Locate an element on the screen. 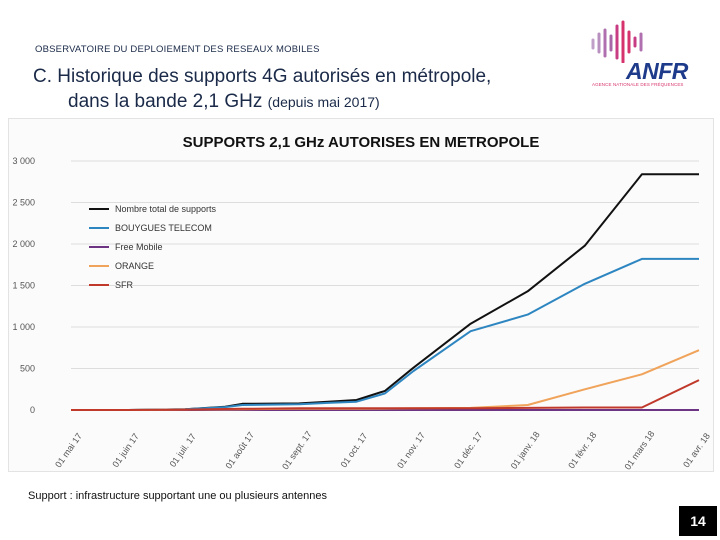  y-tick-label: 1 500 is located at coordinates (23, 286).